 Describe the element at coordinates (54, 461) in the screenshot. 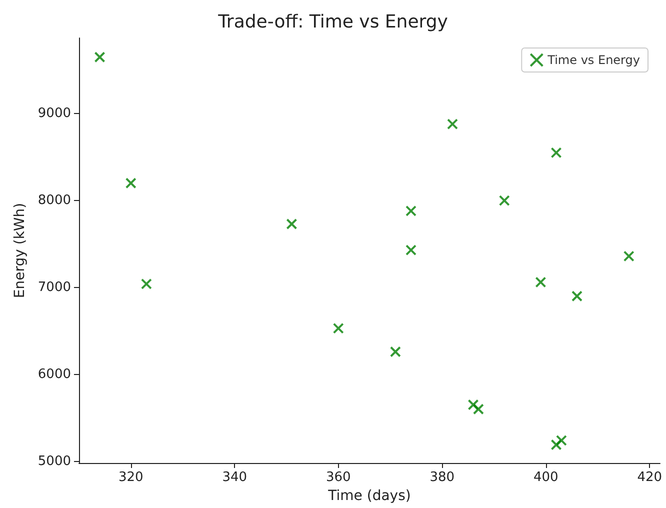

I see `y-tick-label: 5000` at that location.